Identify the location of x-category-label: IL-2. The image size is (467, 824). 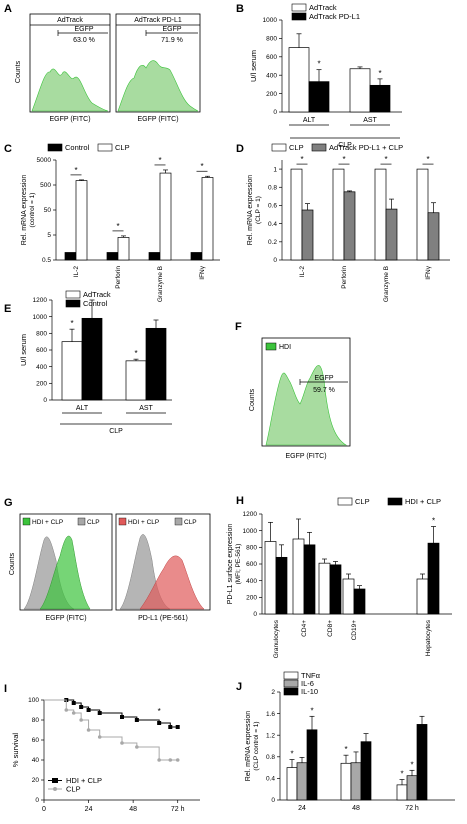
(302, 272).